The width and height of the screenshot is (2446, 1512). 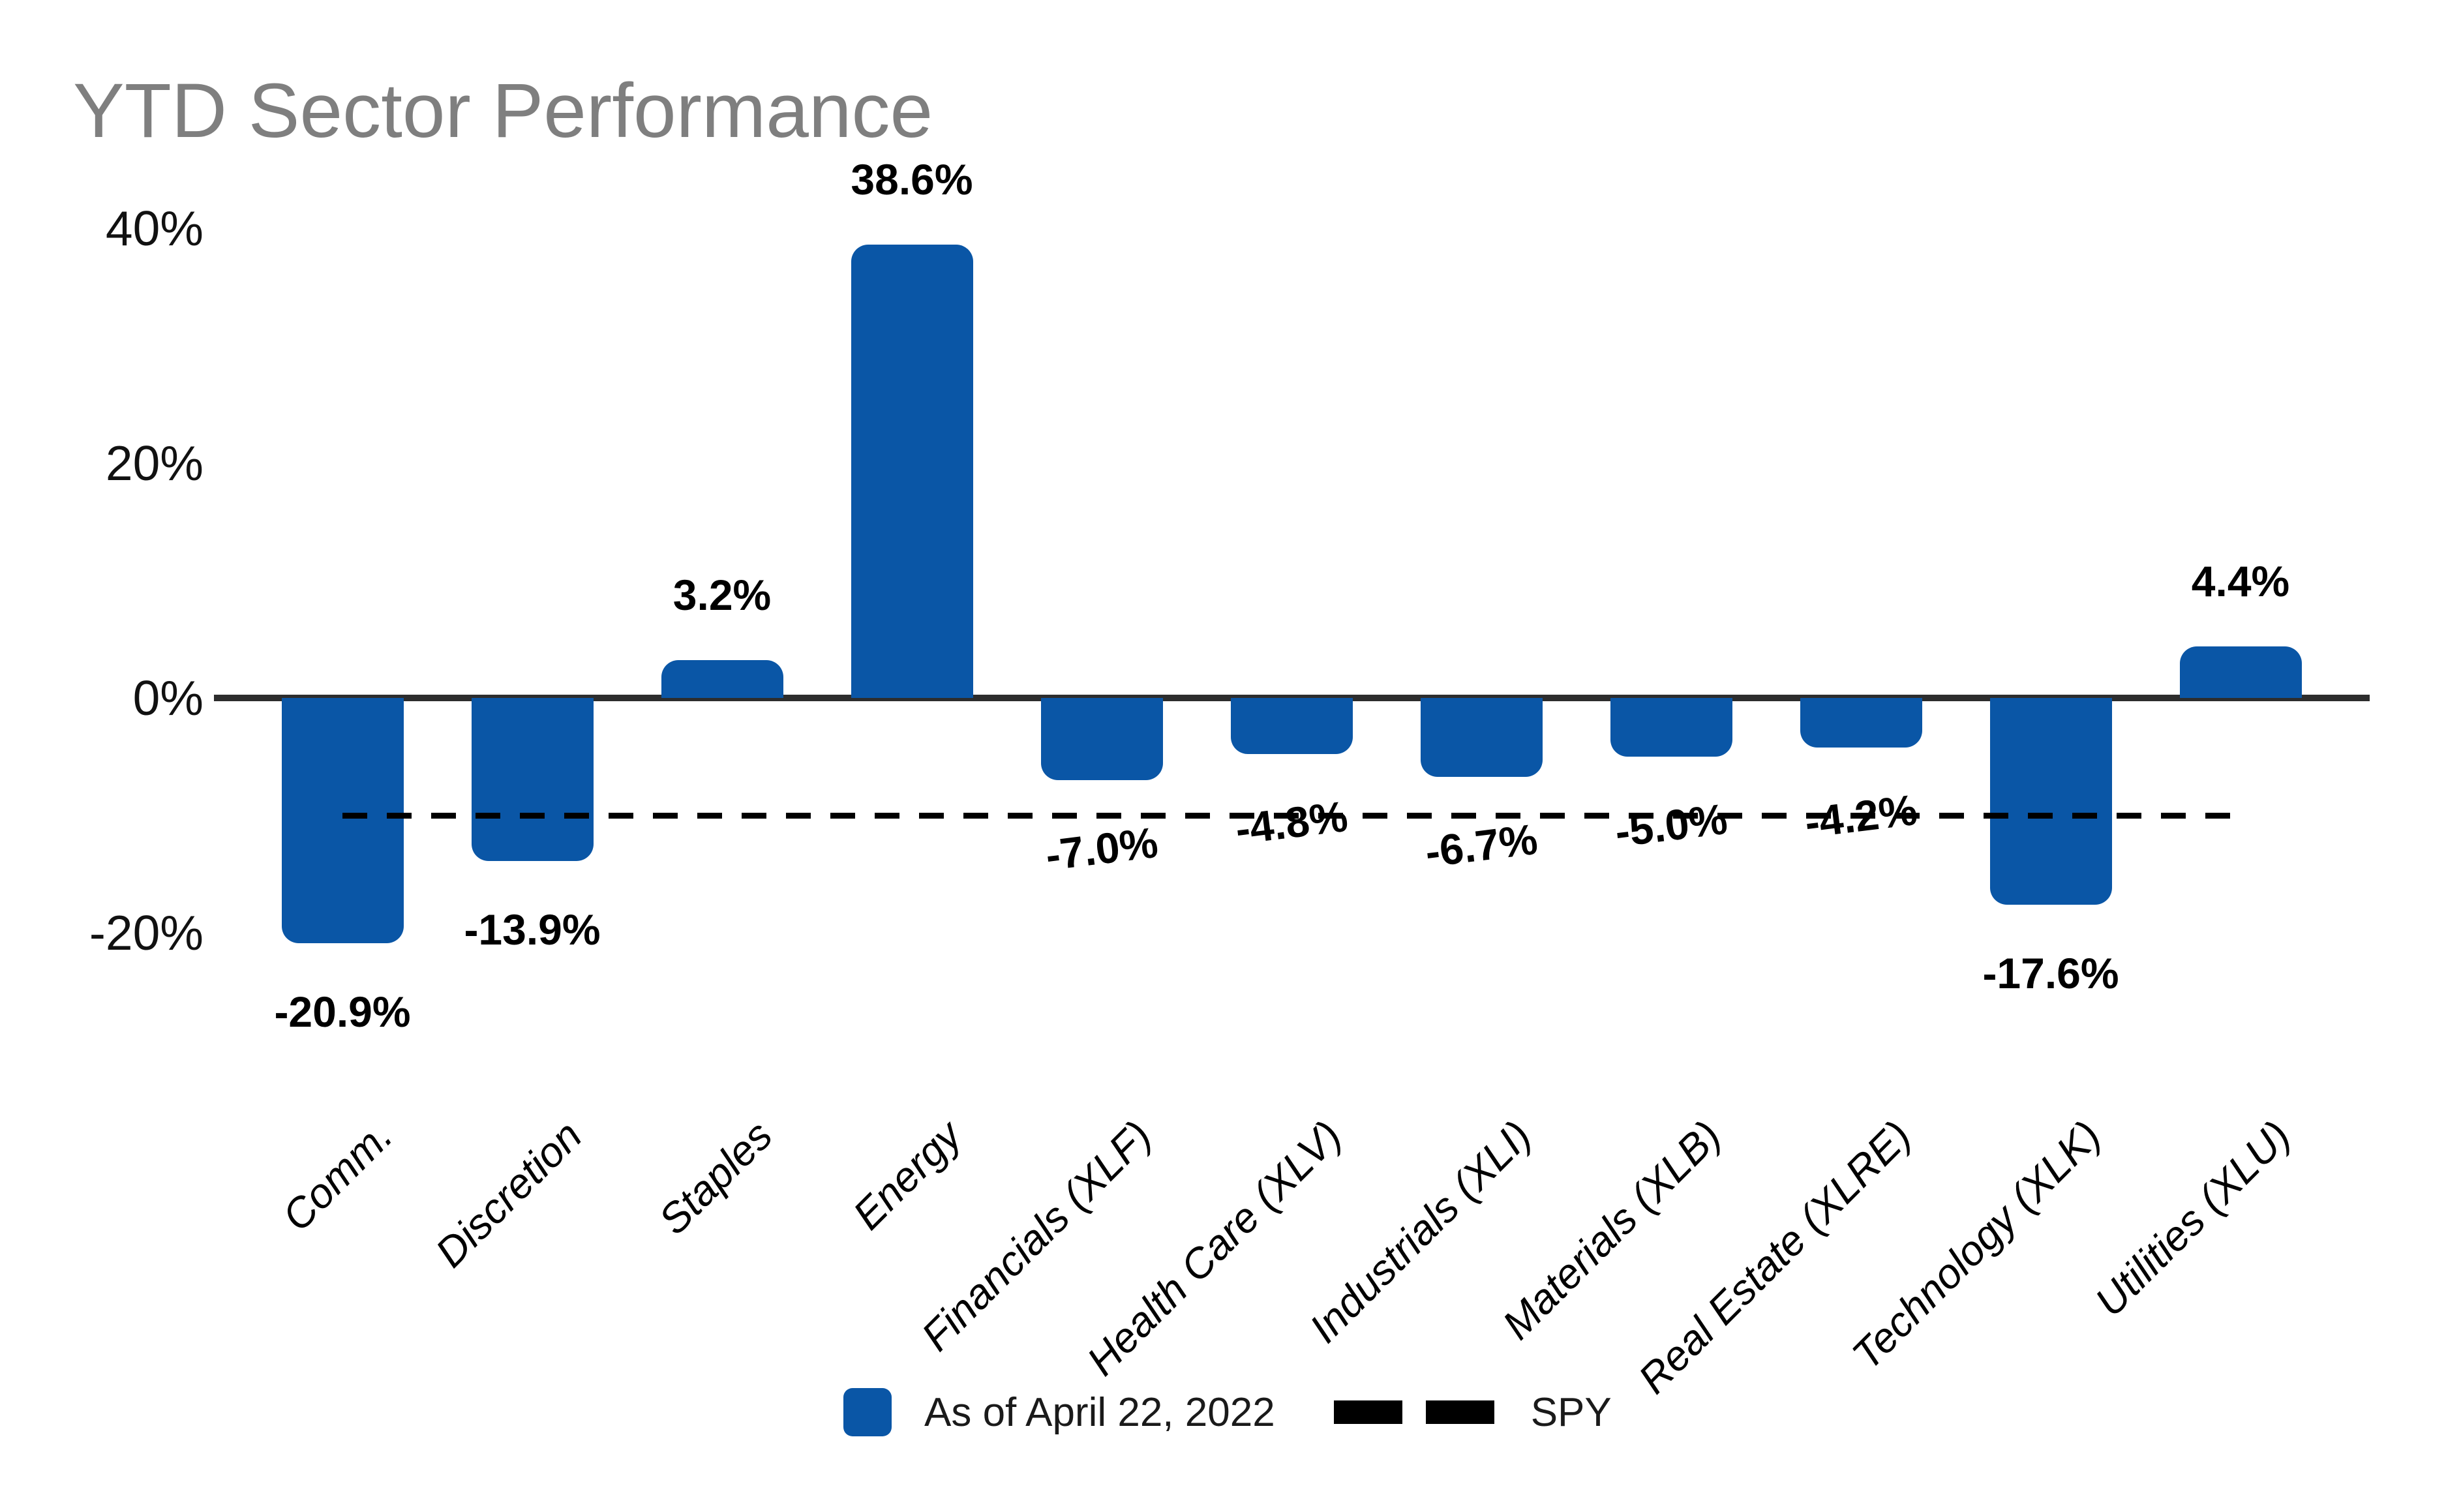 What do you see at coordinates (912, 471) in the screenshot?
I see `bar-energy` at bounding box center [912, 471].